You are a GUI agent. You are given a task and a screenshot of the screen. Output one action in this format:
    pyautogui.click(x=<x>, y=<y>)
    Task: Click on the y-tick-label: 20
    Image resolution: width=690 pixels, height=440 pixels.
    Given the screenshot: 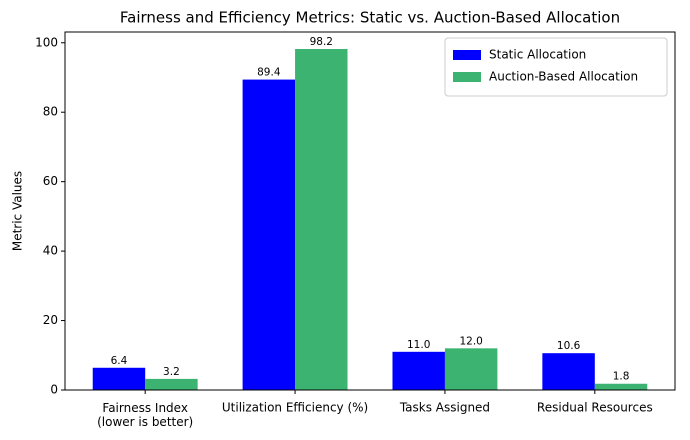 What is the action you would take?
    pyautogui.click(x=50, y=320)
    